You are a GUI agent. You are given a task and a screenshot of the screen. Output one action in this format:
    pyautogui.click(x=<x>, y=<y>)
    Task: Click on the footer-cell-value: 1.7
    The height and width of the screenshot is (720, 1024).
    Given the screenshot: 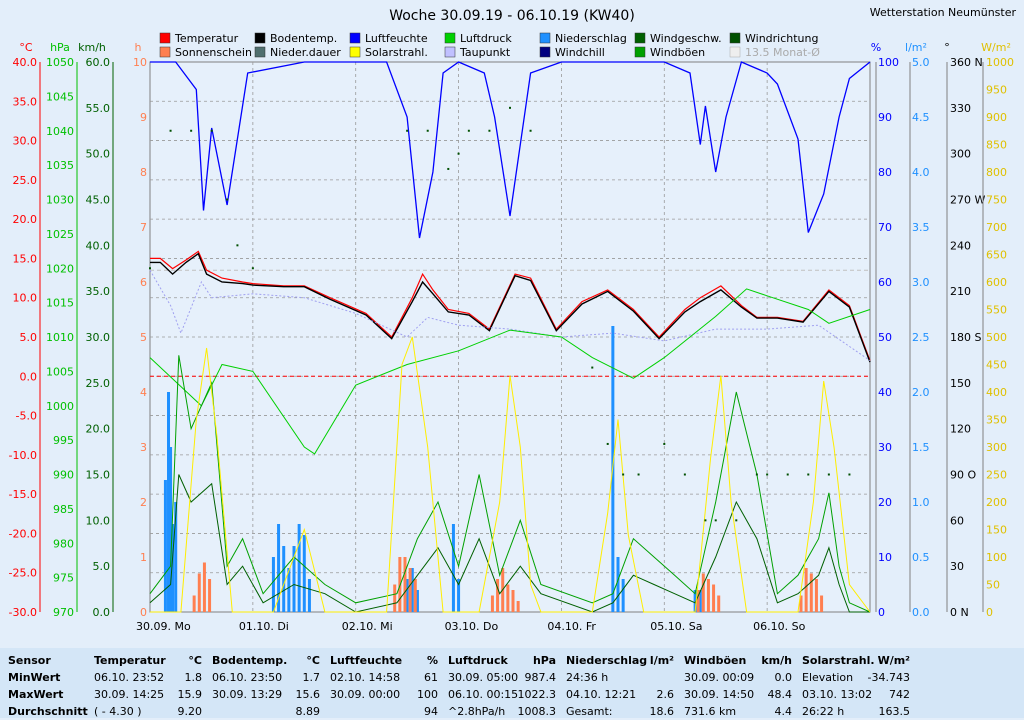 What is the action you would take?
    pyautogui.click(x=311, y=677)
    